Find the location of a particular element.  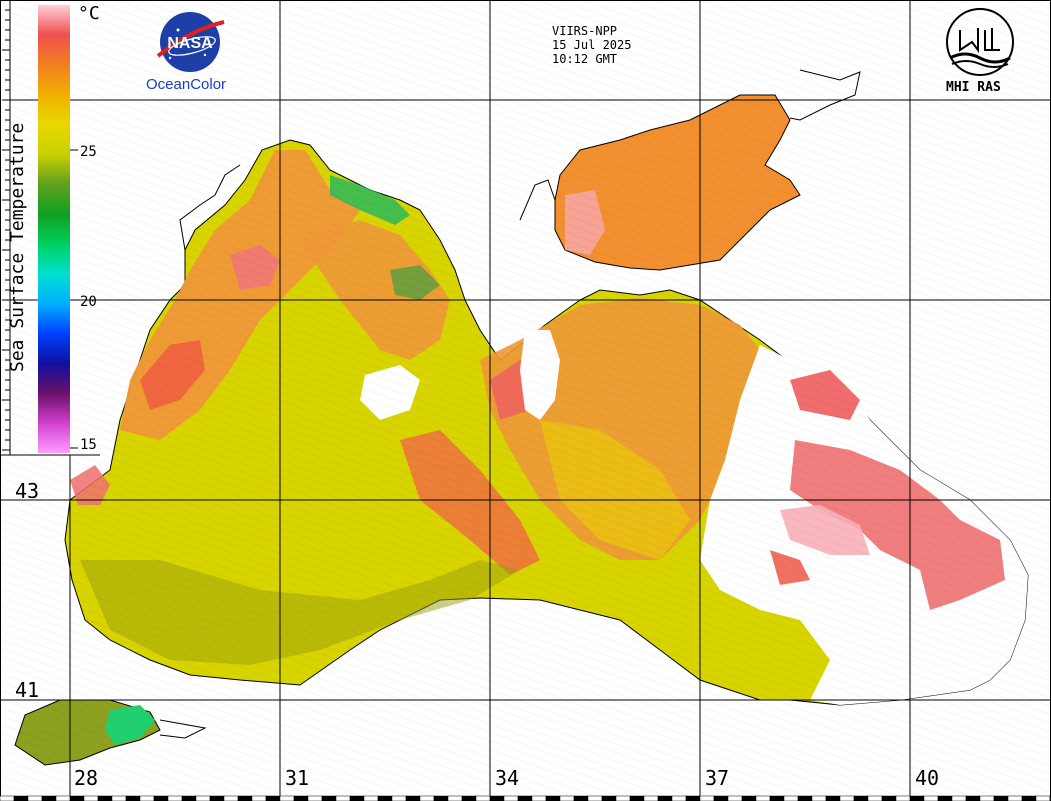

colorbar is located at coordinates (54, 229).